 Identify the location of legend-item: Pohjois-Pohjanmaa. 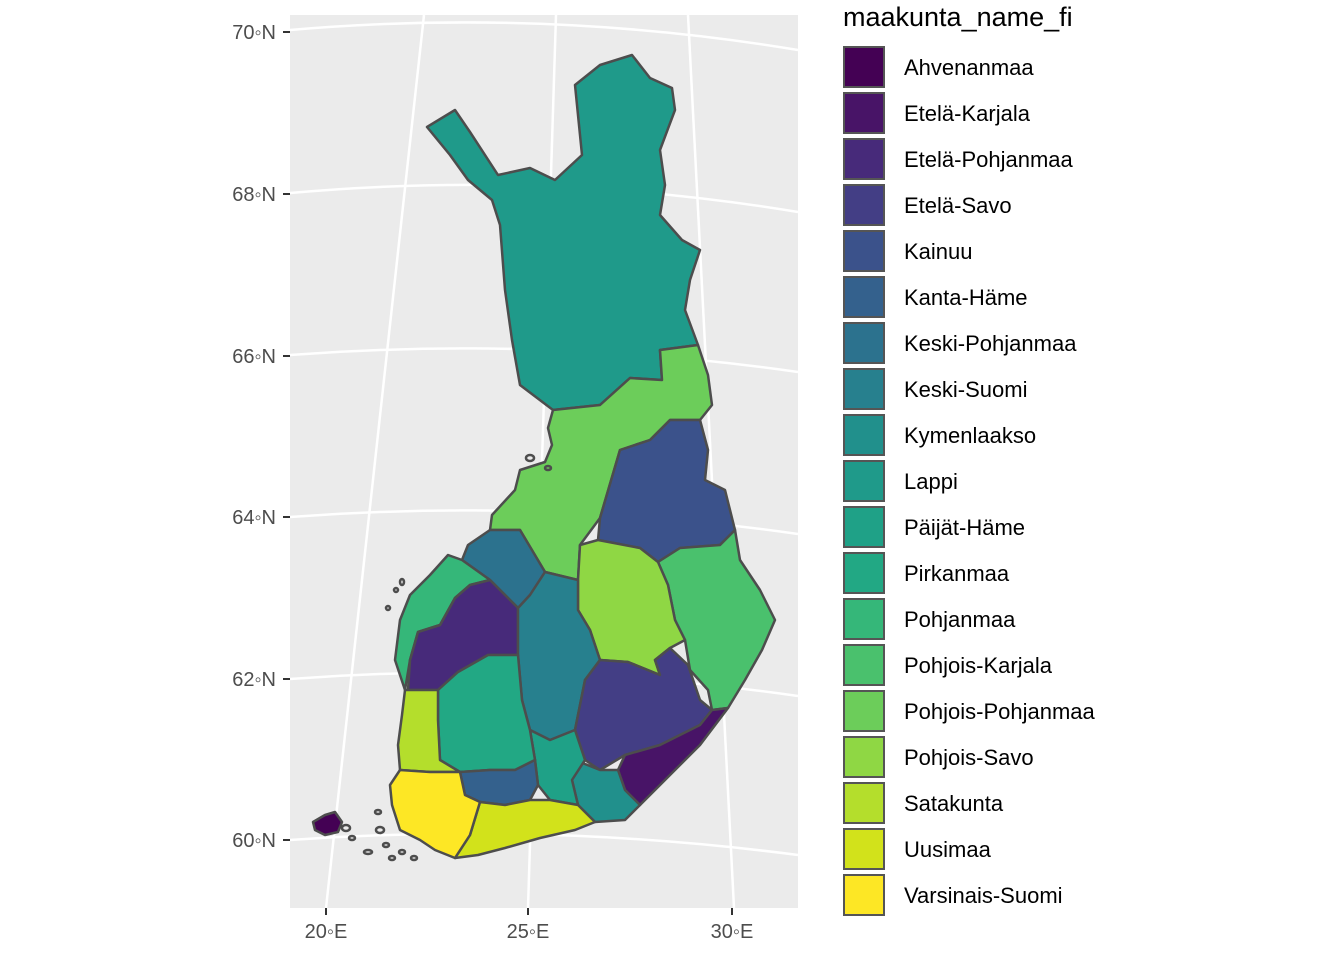
(1043, 713).